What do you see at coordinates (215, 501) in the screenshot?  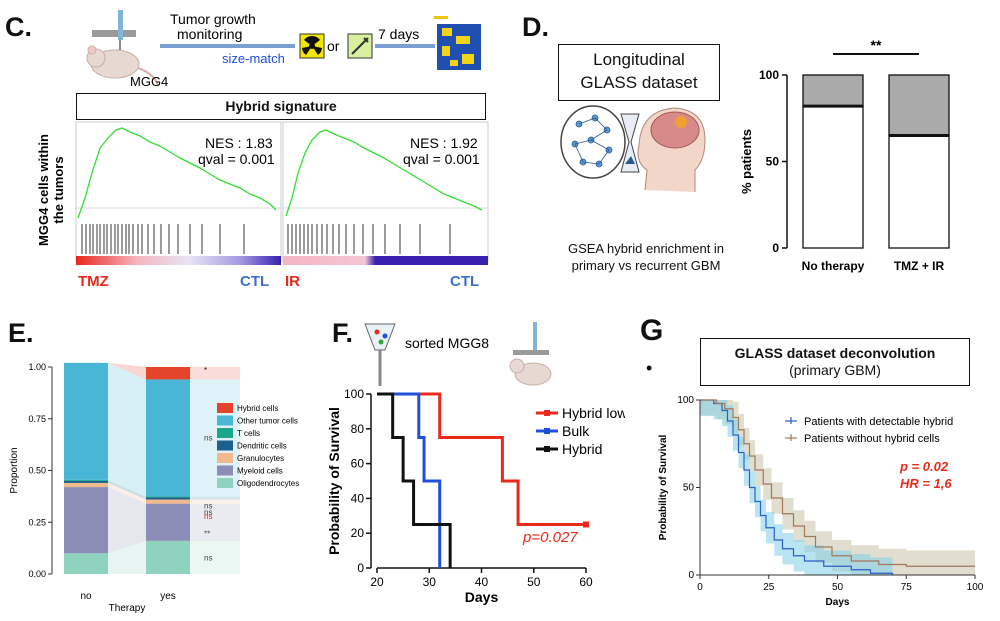 I see `e-tail-granulocytes` at bounding box center [215, 501].